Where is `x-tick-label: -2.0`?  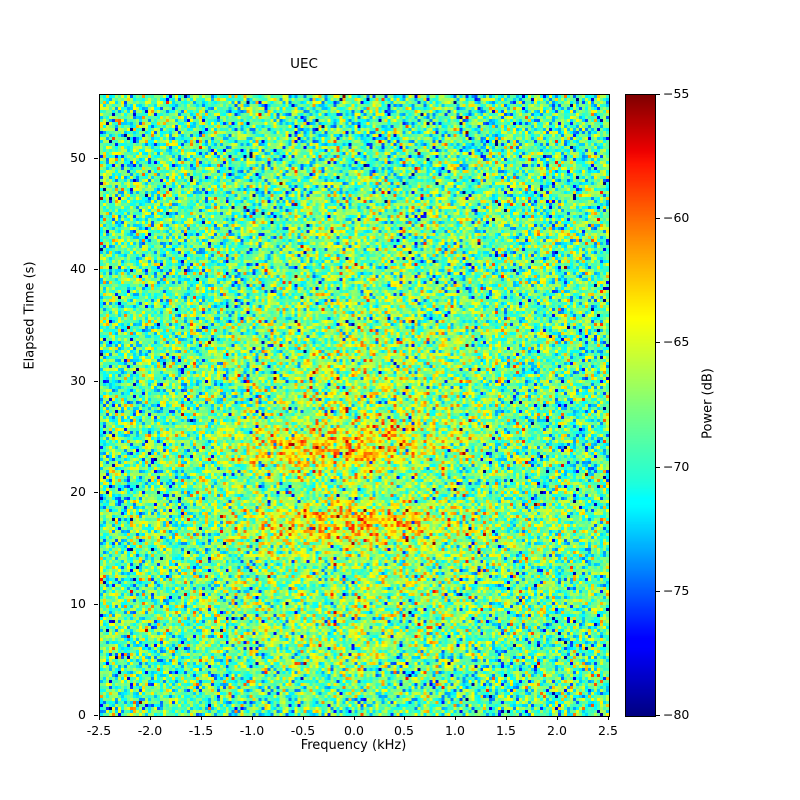
x-tick-label: -2.0 is located at coordinates (150, 730).